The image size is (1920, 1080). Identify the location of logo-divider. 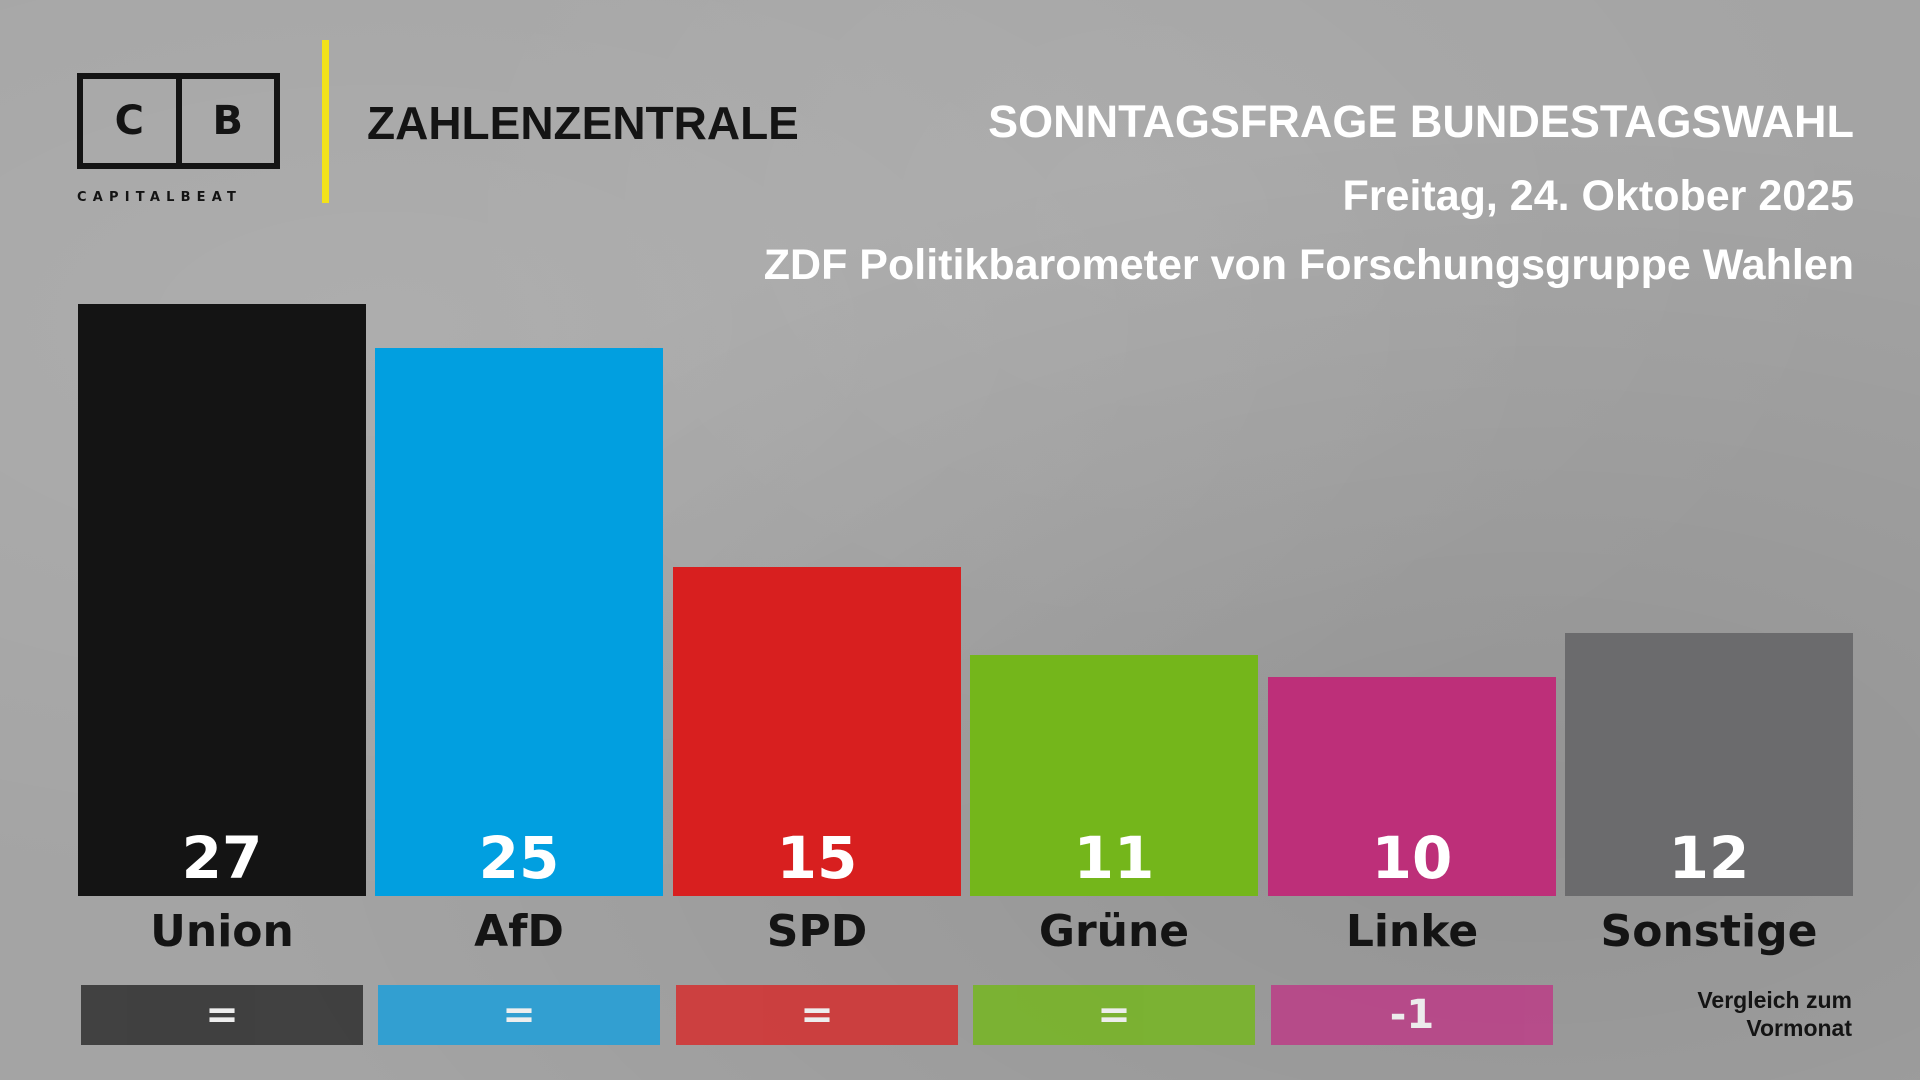
(178, 121).